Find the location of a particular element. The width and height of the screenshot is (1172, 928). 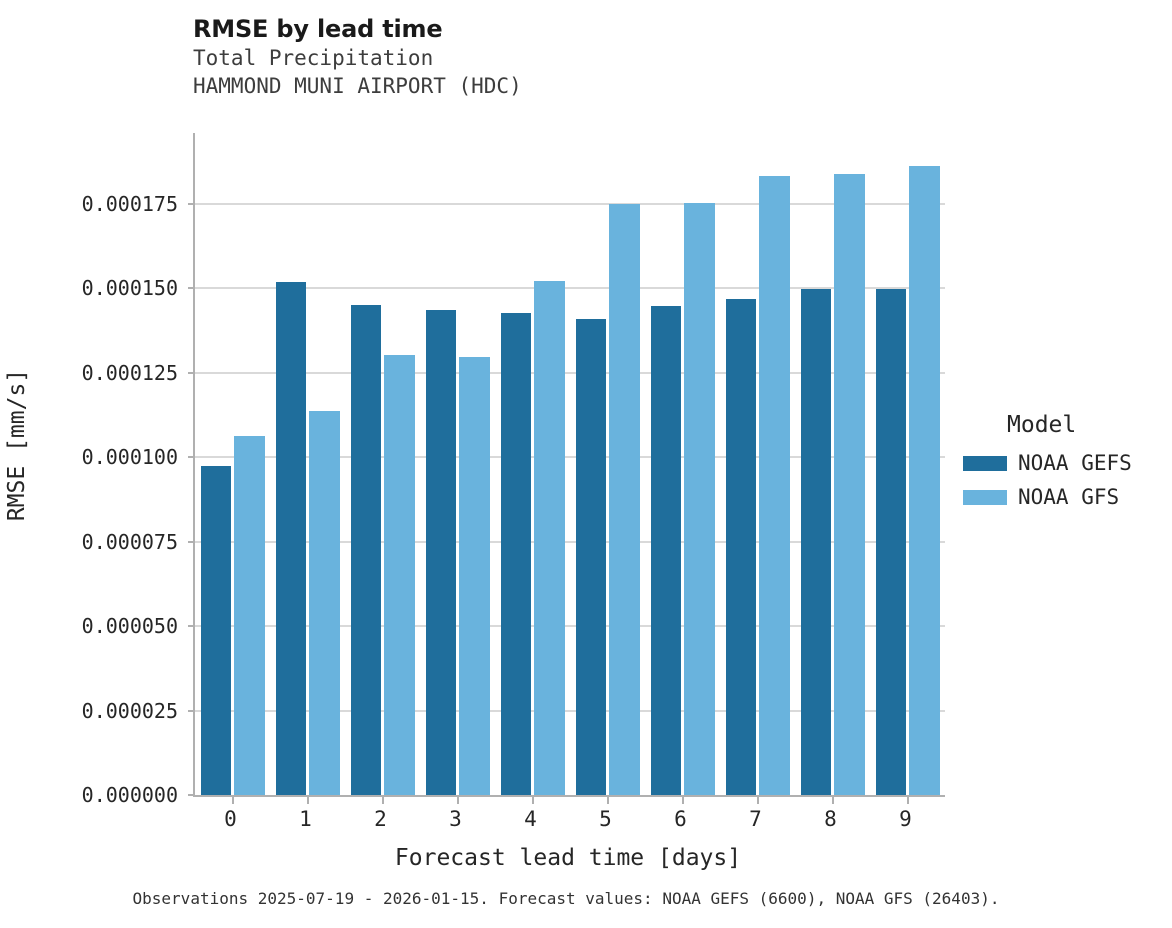

x-axis-title: Forecast lead time [days] is located at coordinates (568, 858).